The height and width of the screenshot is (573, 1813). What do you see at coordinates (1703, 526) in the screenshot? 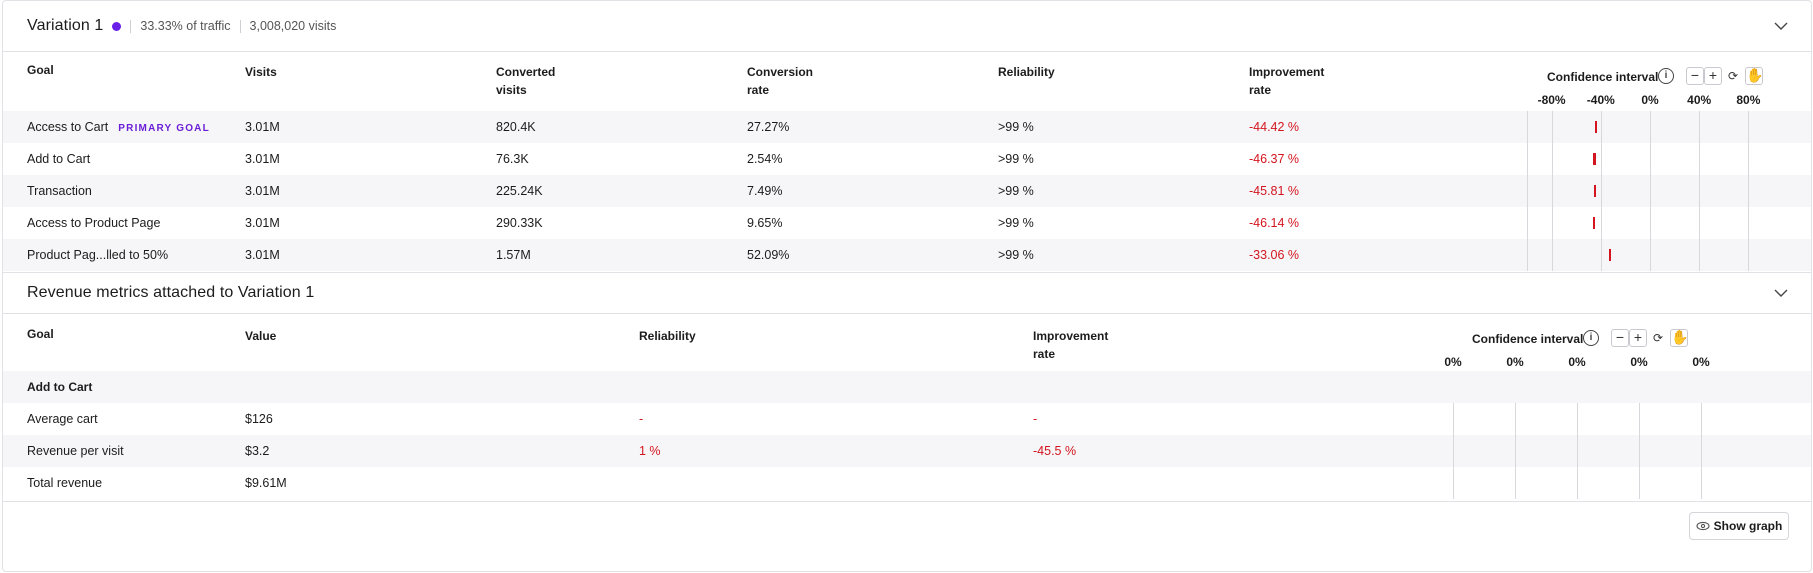
I see `eye-icon` at bounding box center [1703, 526].